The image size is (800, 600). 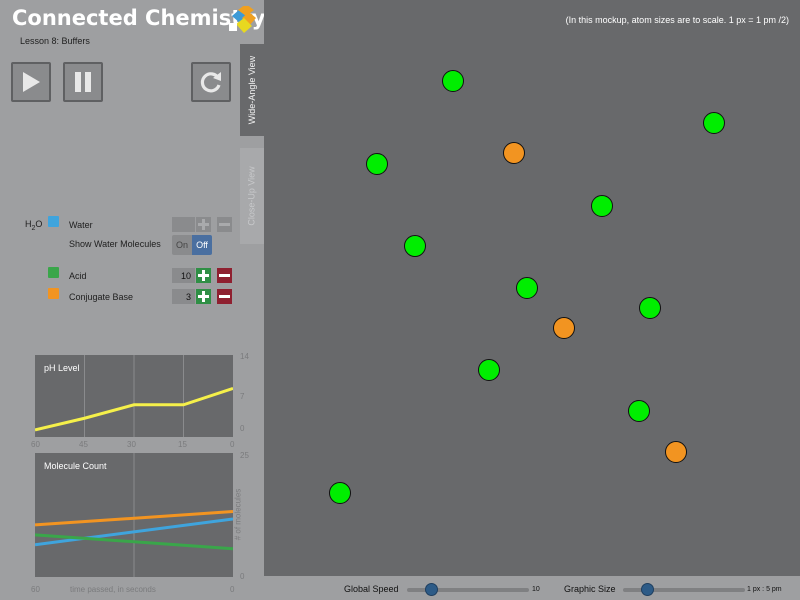 What do you see at coordinates (371, 589) in the screenshot?
I see `global-speed-label: Global Speed` at bounding box center [371, 589].